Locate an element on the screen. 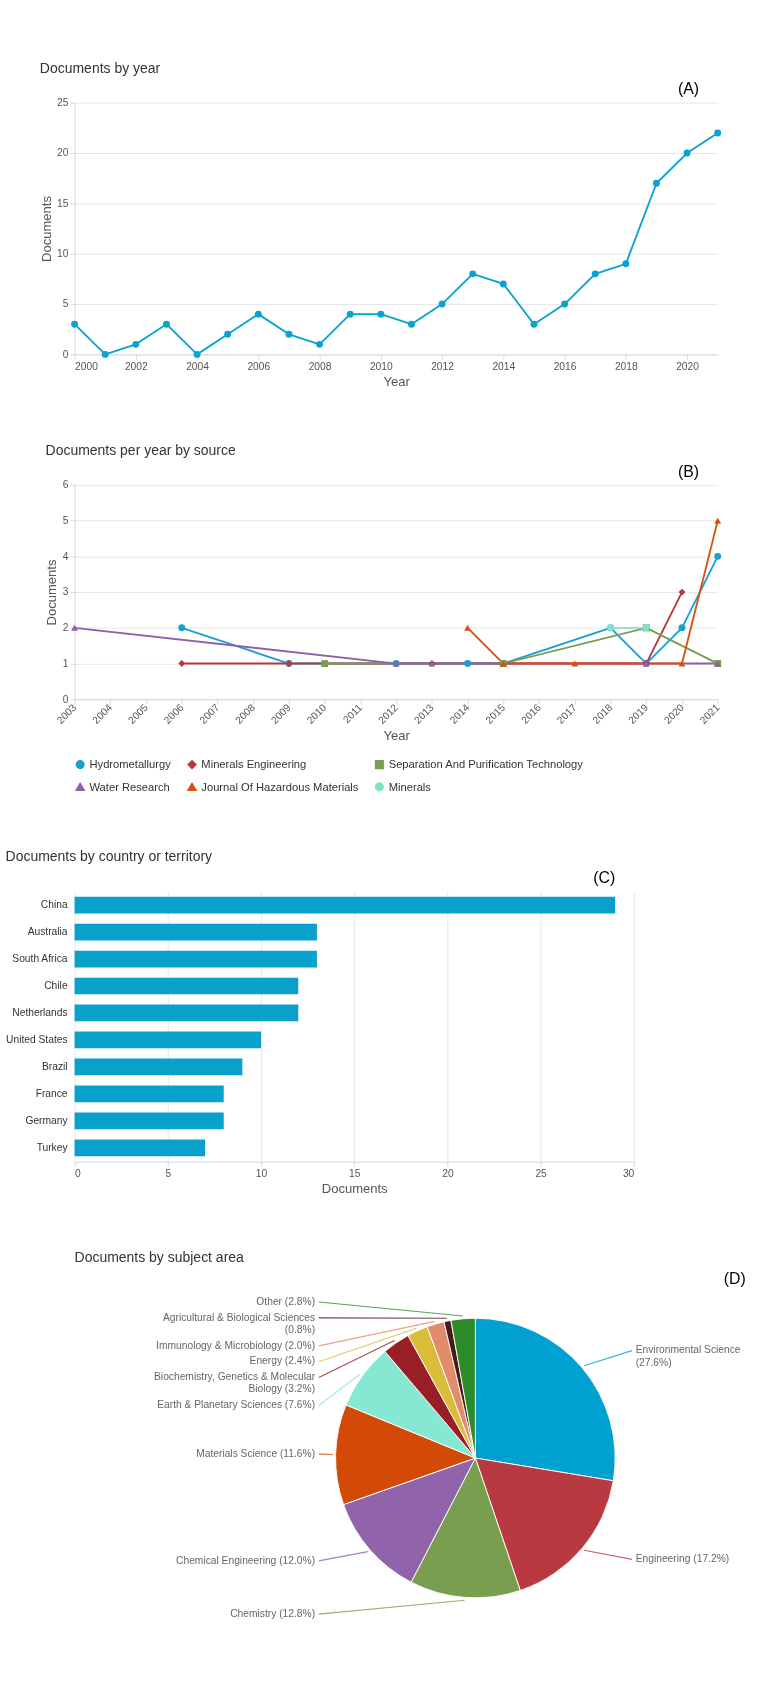 The width and height of the screenshot is (769, 1706). x-tick-label: 2014 is located at coordinates (504, 366).